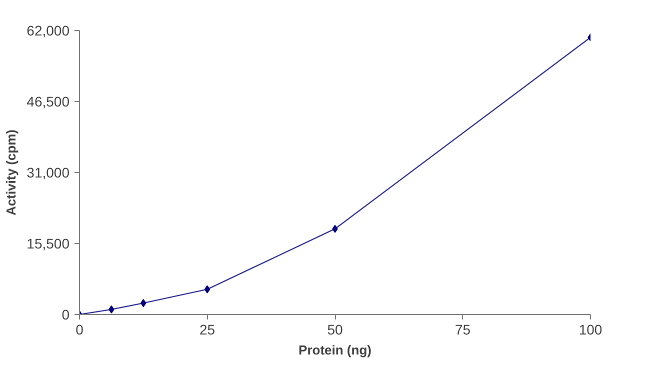  I want to click on y-tick-label: 46,500, so click(48, 102).